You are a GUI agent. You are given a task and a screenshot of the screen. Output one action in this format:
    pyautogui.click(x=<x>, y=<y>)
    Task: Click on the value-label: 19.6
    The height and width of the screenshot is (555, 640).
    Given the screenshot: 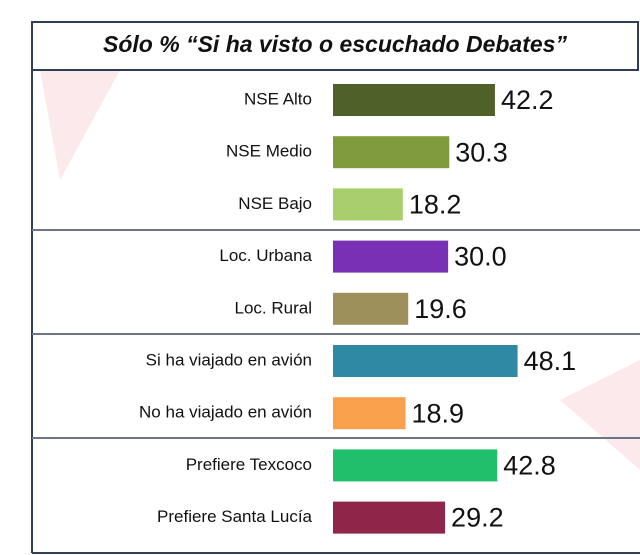 What is the action you would take?
    pyautogui.click(x=440, y=309)
    